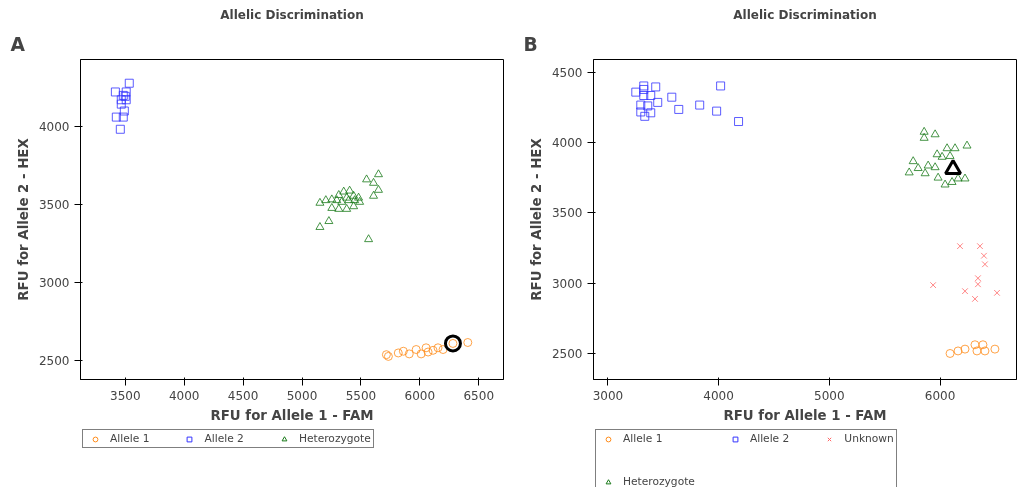 The height and width of the screenshot is (493, 1030). What do you see at coordinates (243, 395) in the screenshot?
I see `x-tick-label: 4500` at bounding box center [243, 395].